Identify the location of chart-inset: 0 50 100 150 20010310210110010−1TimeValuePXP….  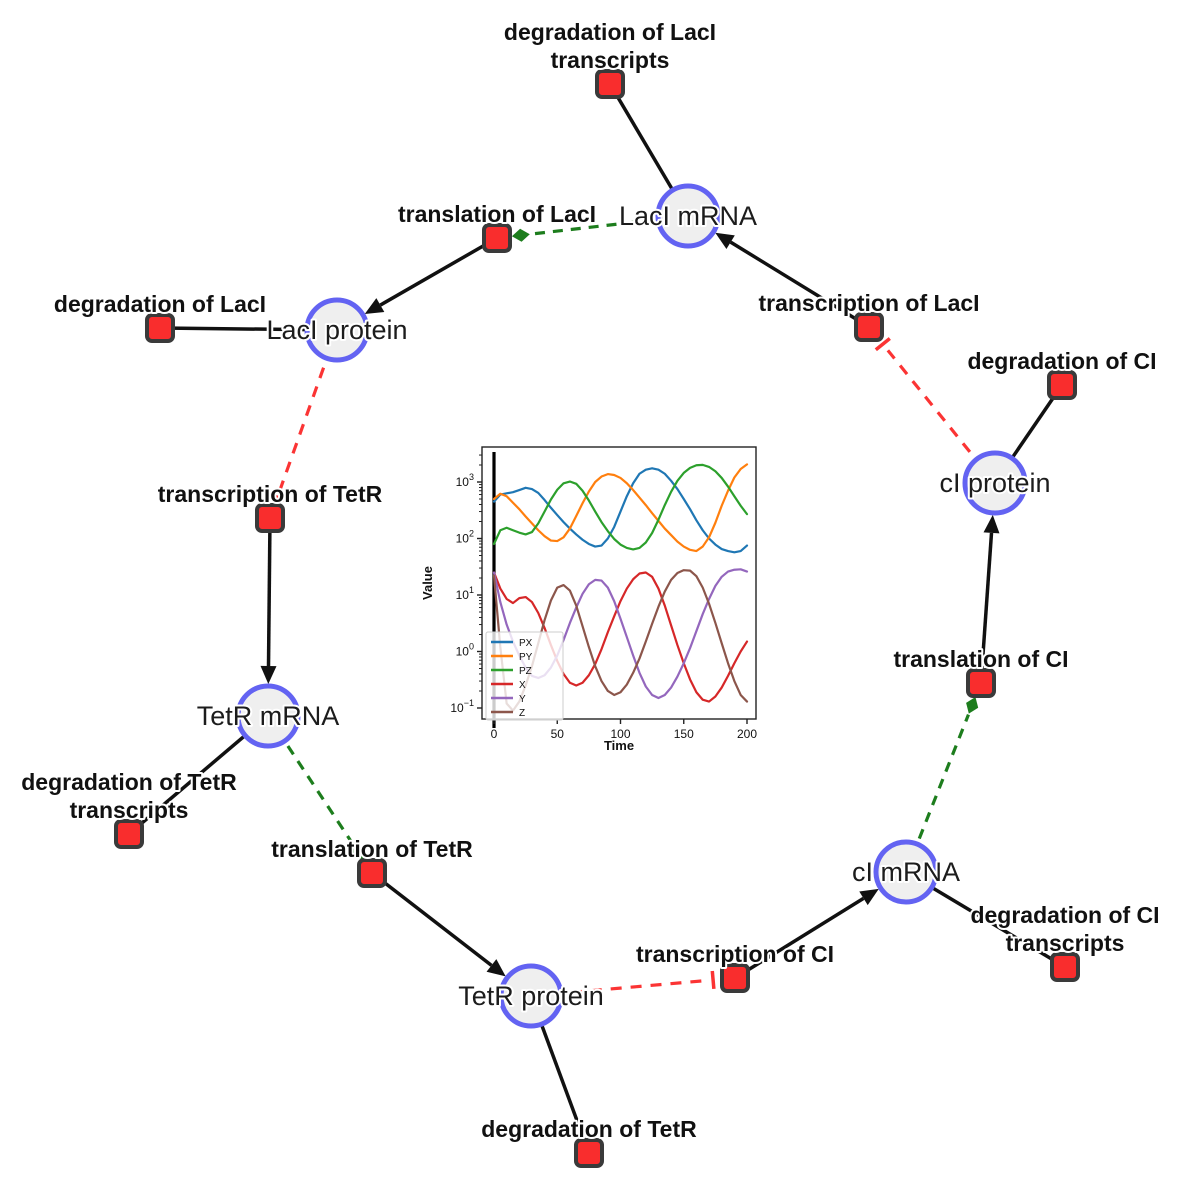
(588, 599).